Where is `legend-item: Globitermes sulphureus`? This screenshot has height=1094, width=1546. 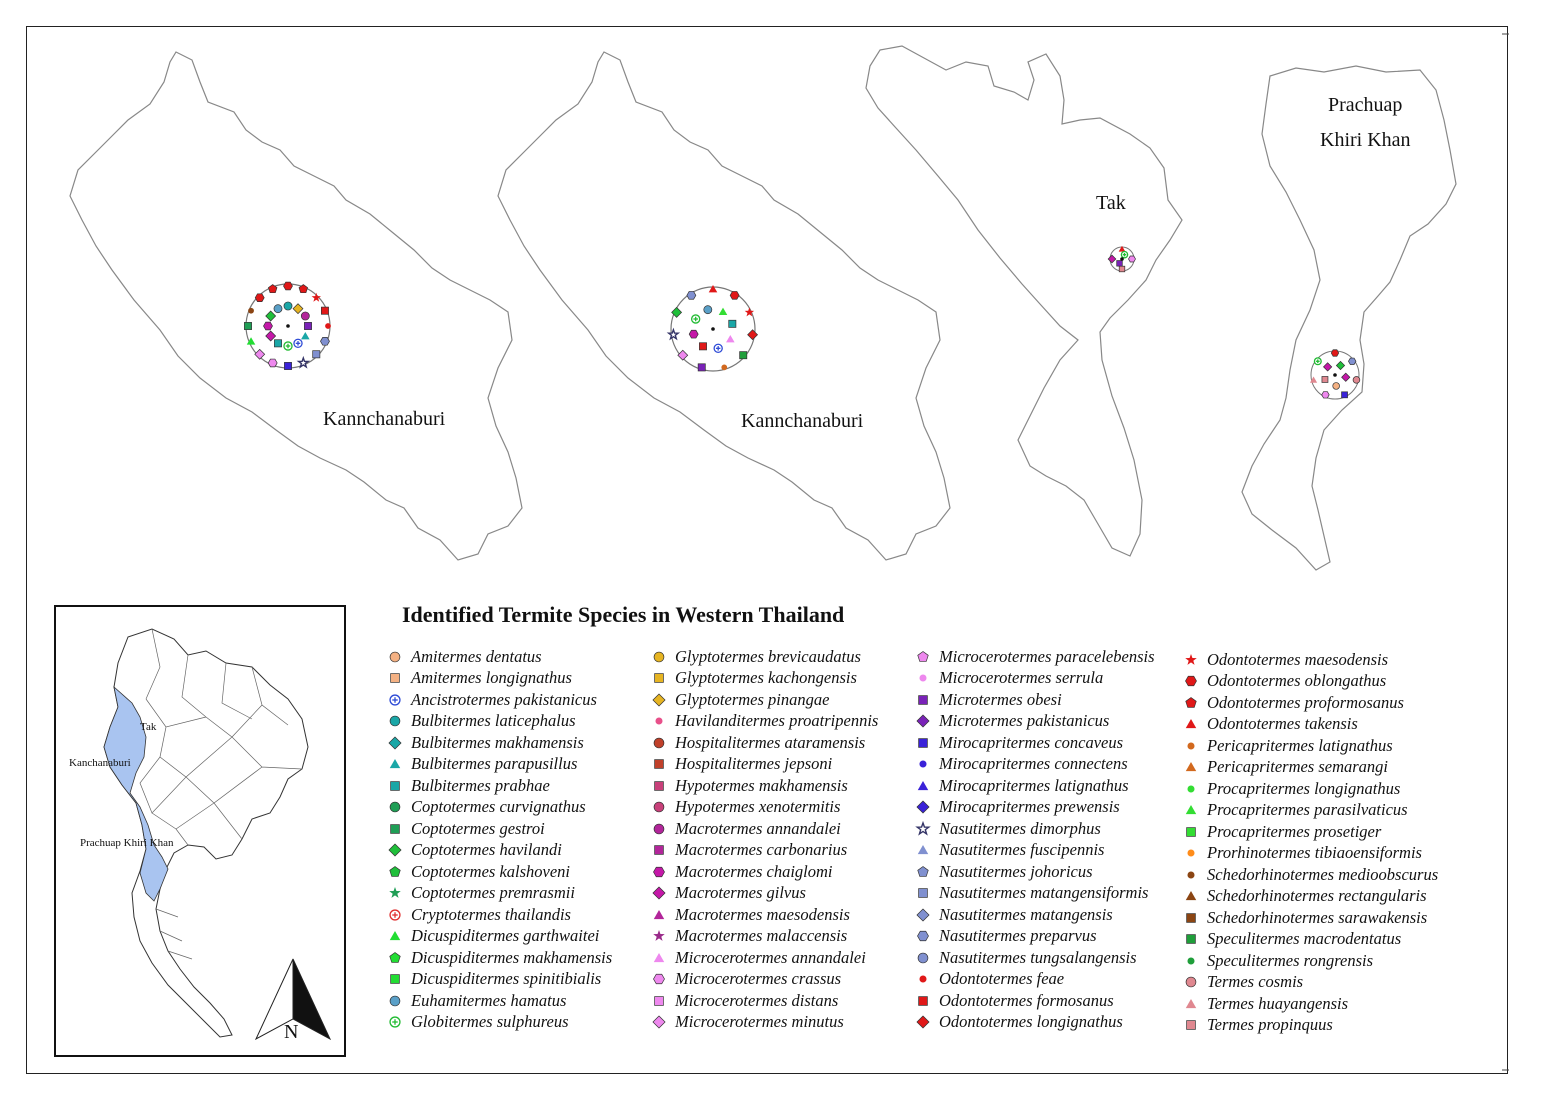 legend-item: Globitermes sulphureus is located at coordinates (477, 1022).